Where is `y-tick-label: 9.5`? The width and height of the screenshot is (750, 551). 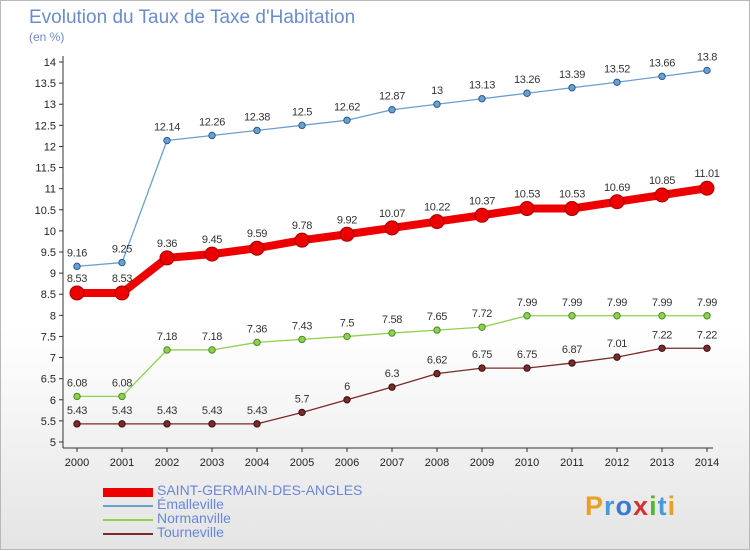
y-tick-label: 9.5 is located at coordinates (48, 253).